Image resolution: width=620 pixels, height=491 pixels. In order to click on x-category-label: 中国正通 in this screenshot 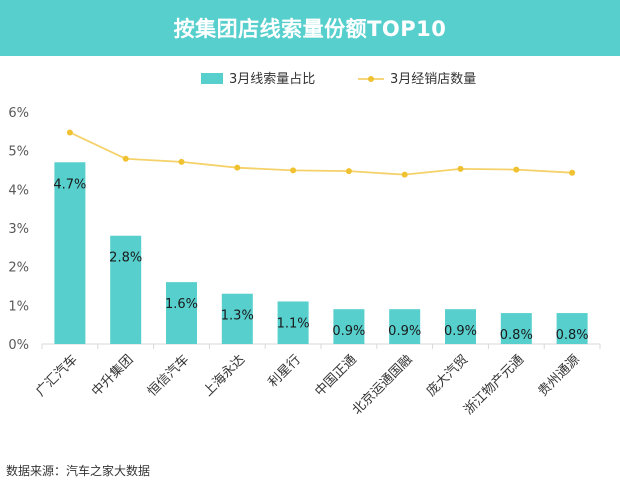, I will do `click(335, 375)`.